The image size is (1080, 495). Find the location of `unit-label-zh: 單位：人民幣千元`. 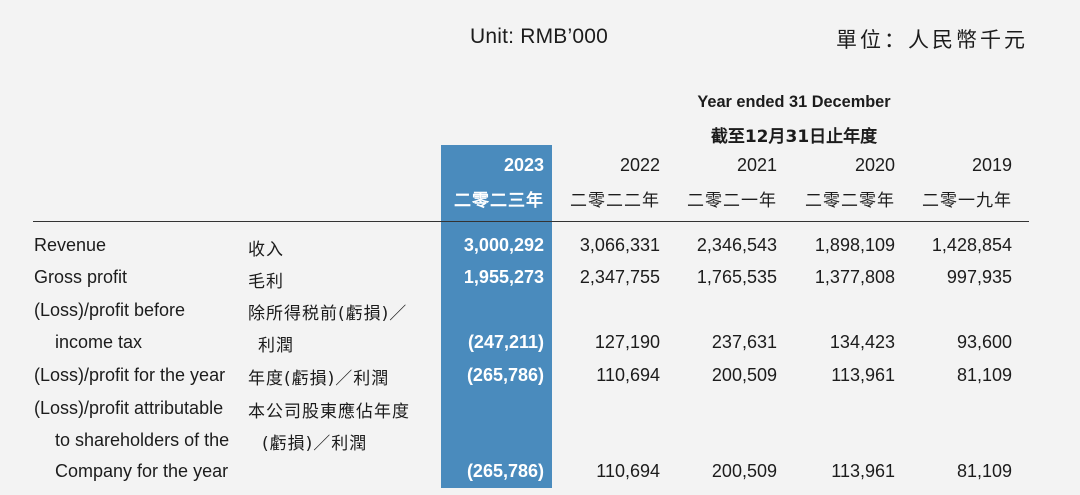

unit-label-zh: 單位：人民幣千元 is located at coordinates (932, 40).